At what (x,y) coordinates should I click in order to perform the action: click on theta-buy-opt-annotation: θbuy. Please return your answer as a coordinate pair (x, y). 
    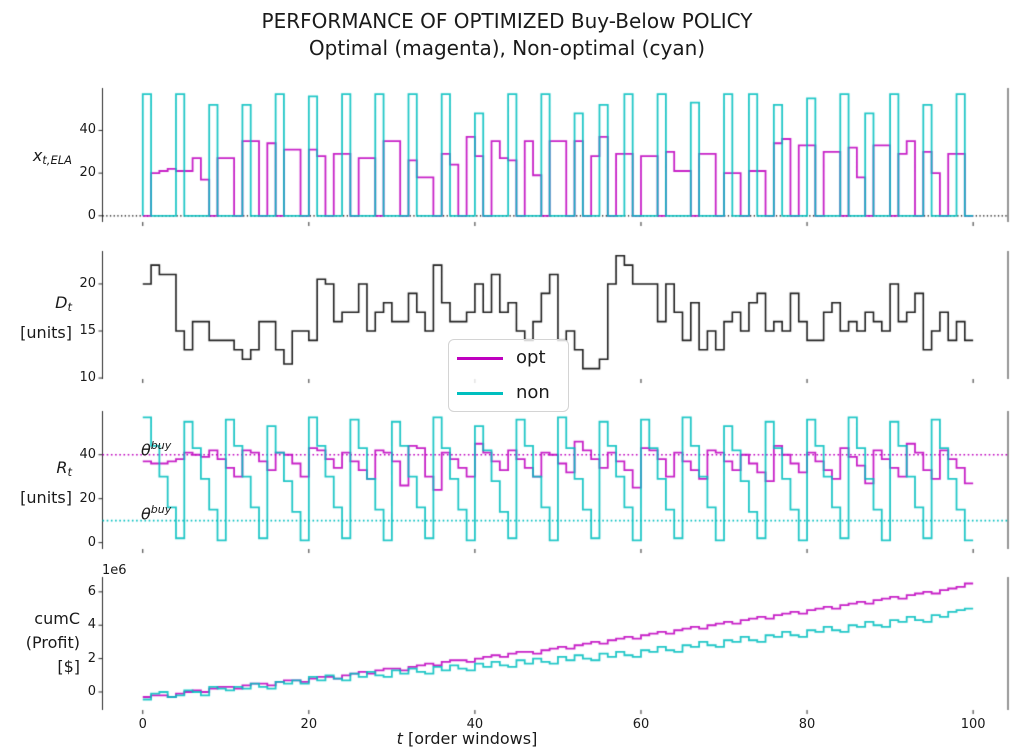
    Looking at the image, I should click on (156, 449).